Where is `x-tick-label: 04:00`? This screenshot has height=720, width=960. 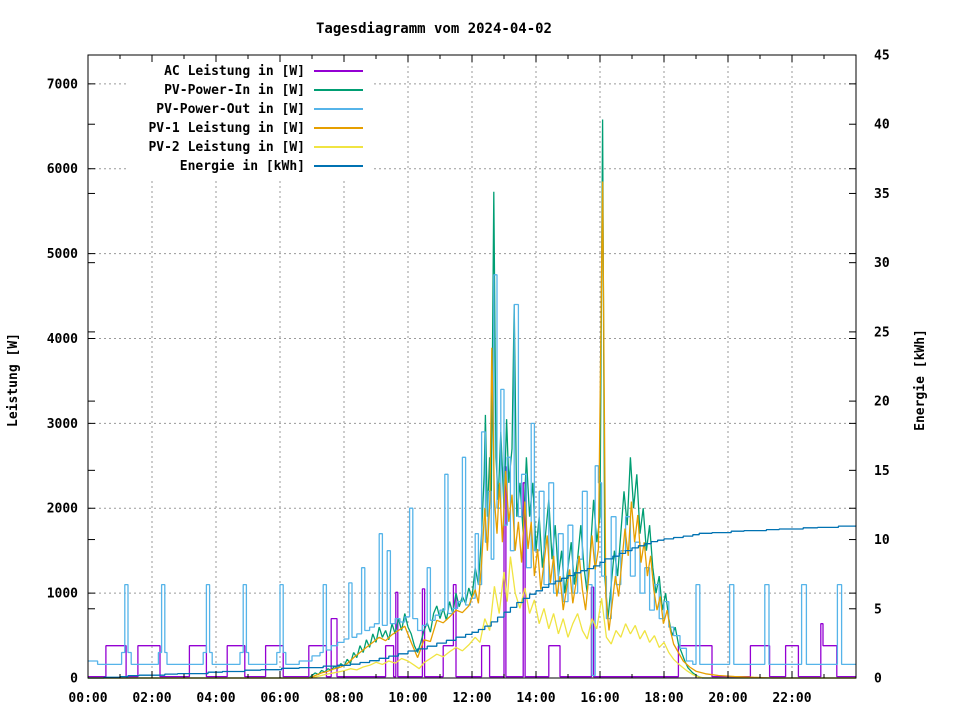 x-tick-label: 04:00 is located at coordinates (215, 698).